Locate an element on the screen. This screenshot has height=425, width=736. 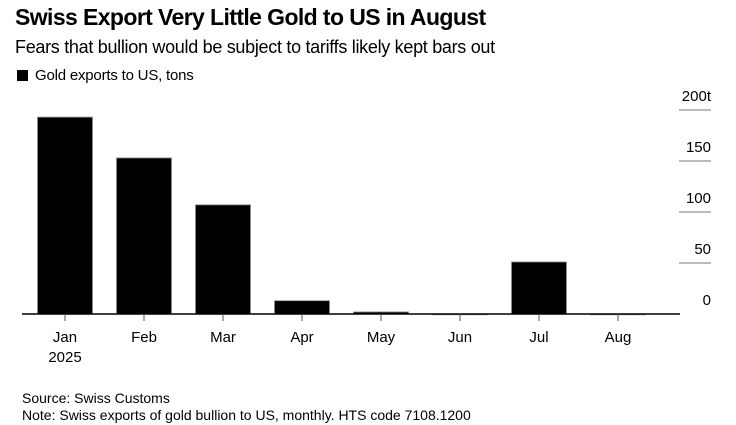
x-axis: Jan 2025 Feb Mar Apr May Jun Jul Aug is located at coordinates (351, 339).